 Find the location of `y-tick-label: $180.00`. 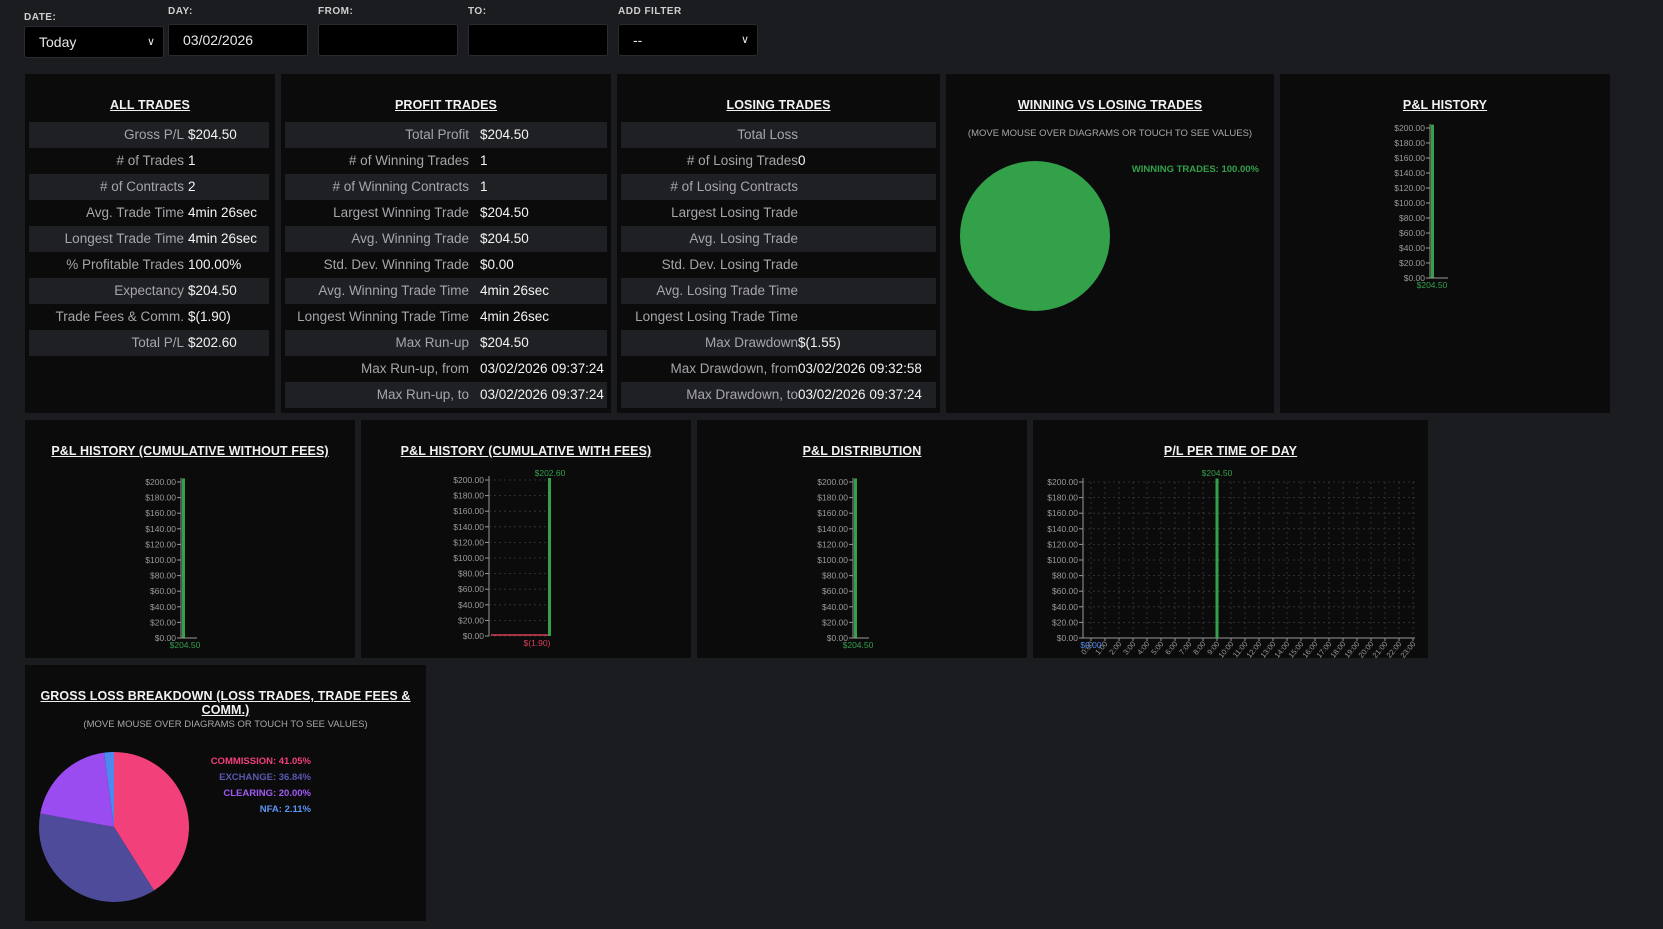

y-tick-label: $180.00 is located at coordinates (160, 498).